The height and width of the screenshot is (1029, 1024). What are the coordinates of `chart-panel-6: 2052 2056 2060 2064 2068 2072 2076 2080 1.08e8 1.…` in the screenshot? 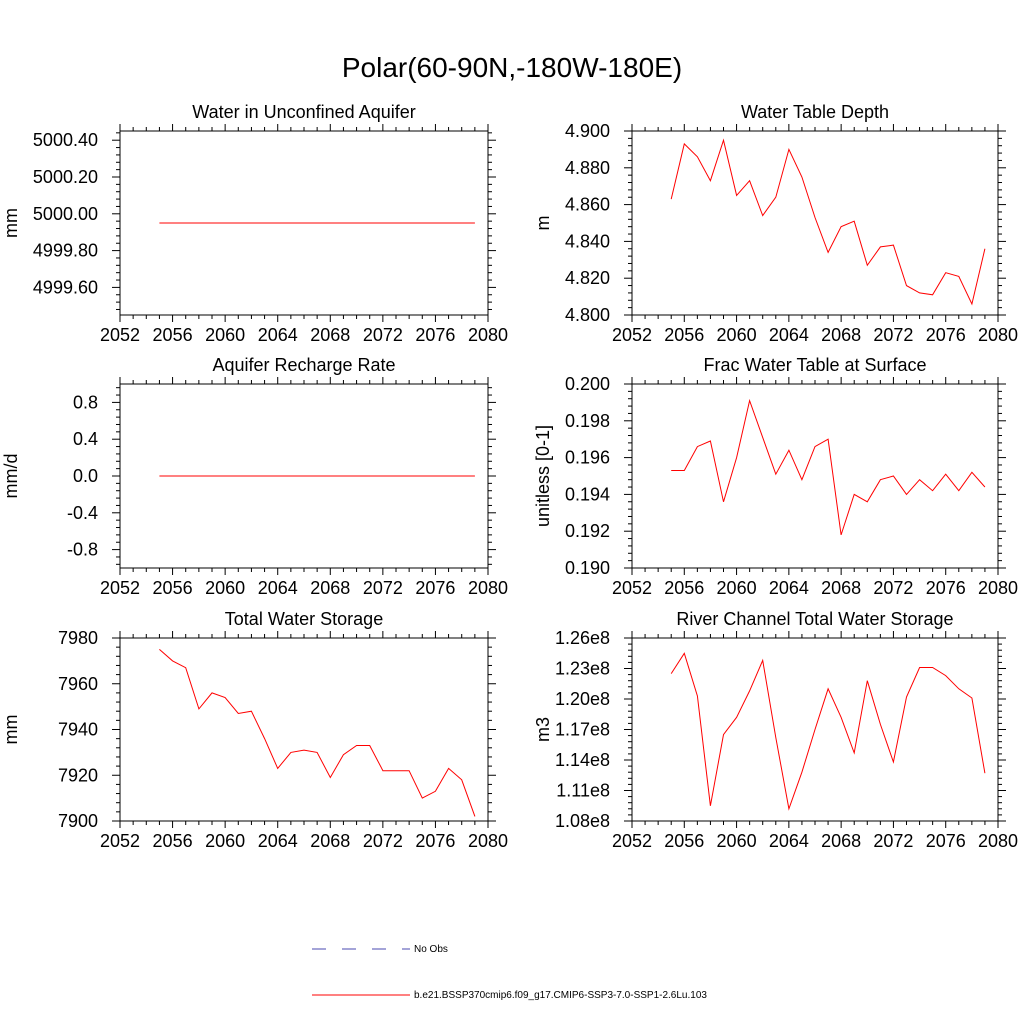 It's located at (775, 730).